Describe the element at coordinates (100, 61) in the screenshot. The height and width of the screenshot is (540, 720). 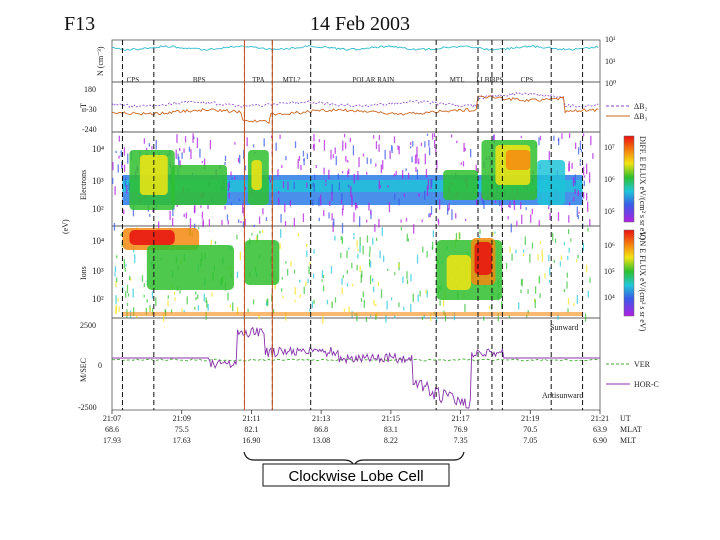
I see `density-axis-label: N (cm⁻³)` at that location.